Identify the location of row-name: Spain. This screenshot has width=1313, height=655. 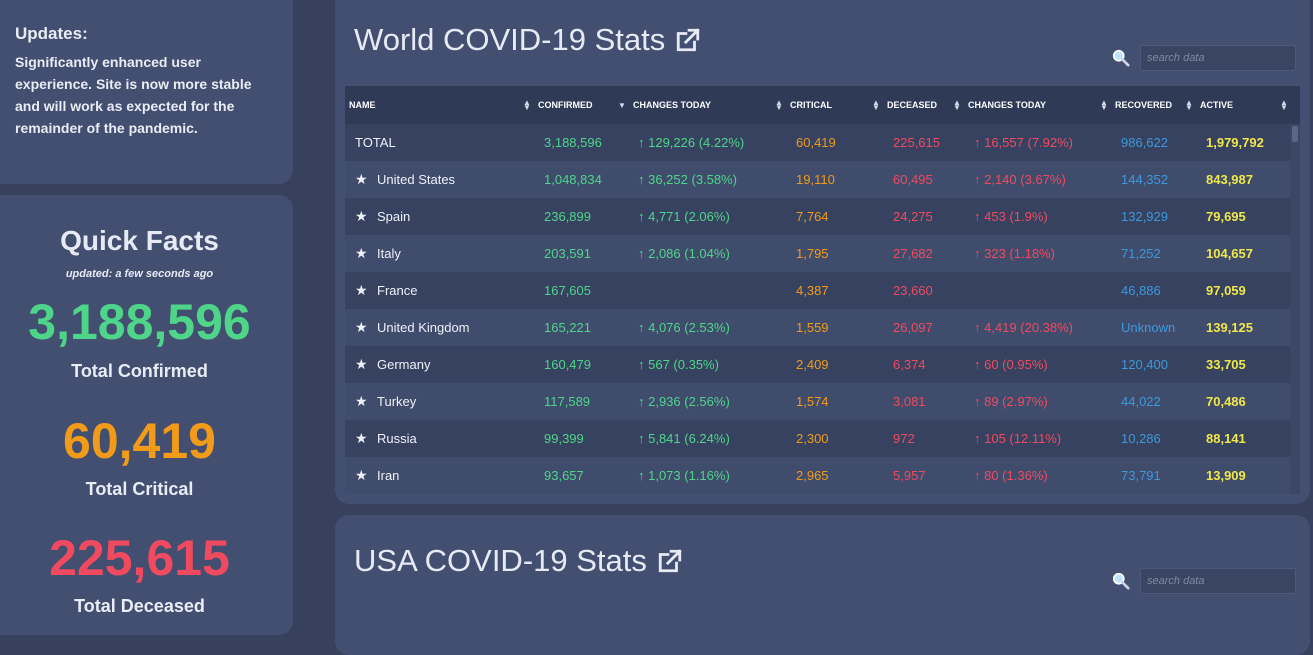
(394, 216).